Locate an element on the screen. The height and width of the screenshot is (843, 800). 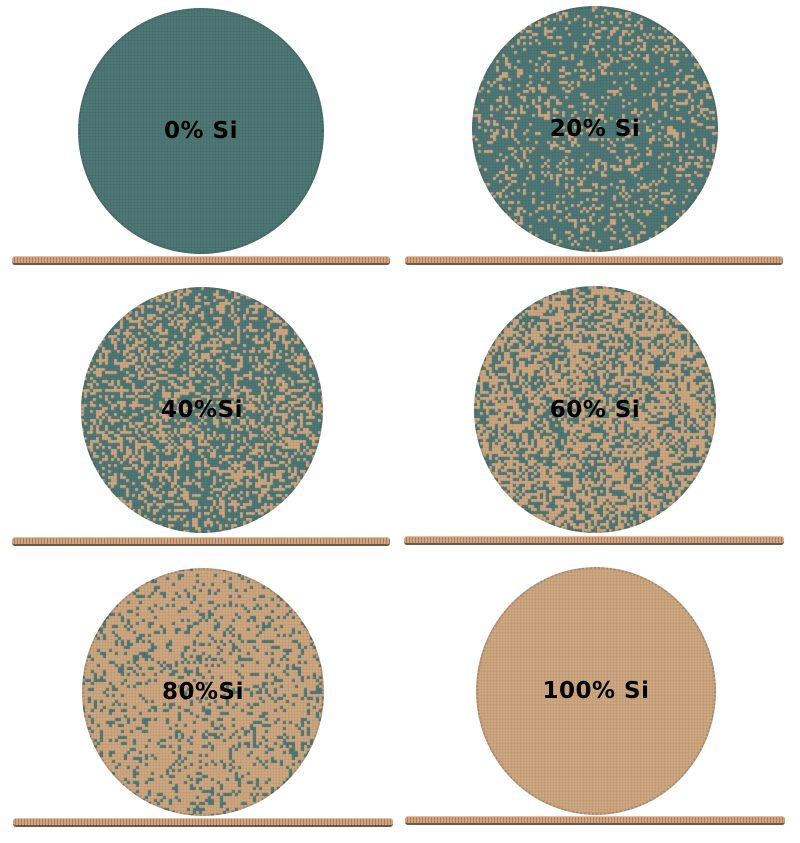
nanoparticle: 40%Si is located at coordinates (202, 410).